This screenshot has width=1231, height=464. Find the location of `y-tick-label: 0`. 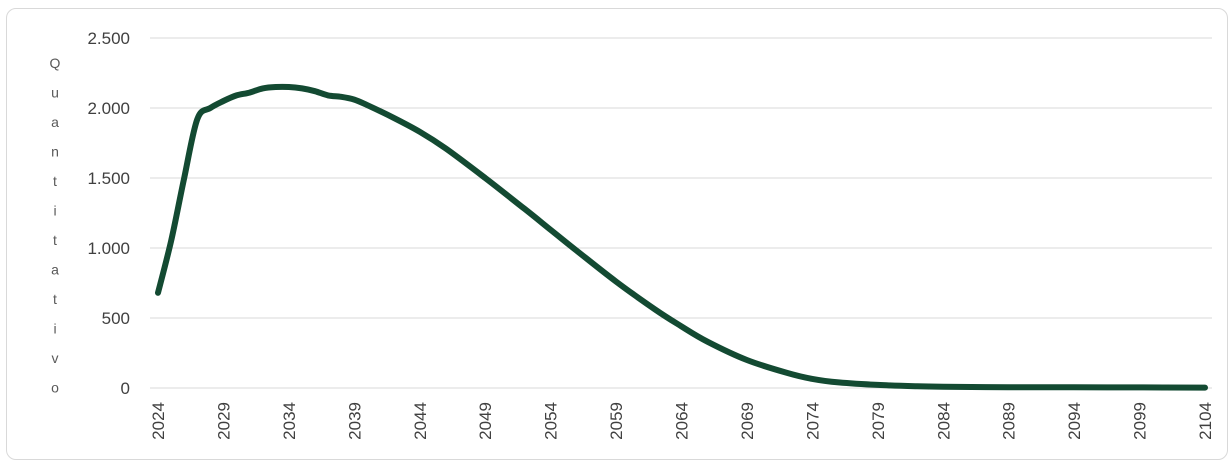

y-tick-label: 0 is located at coordinates (125, 388).